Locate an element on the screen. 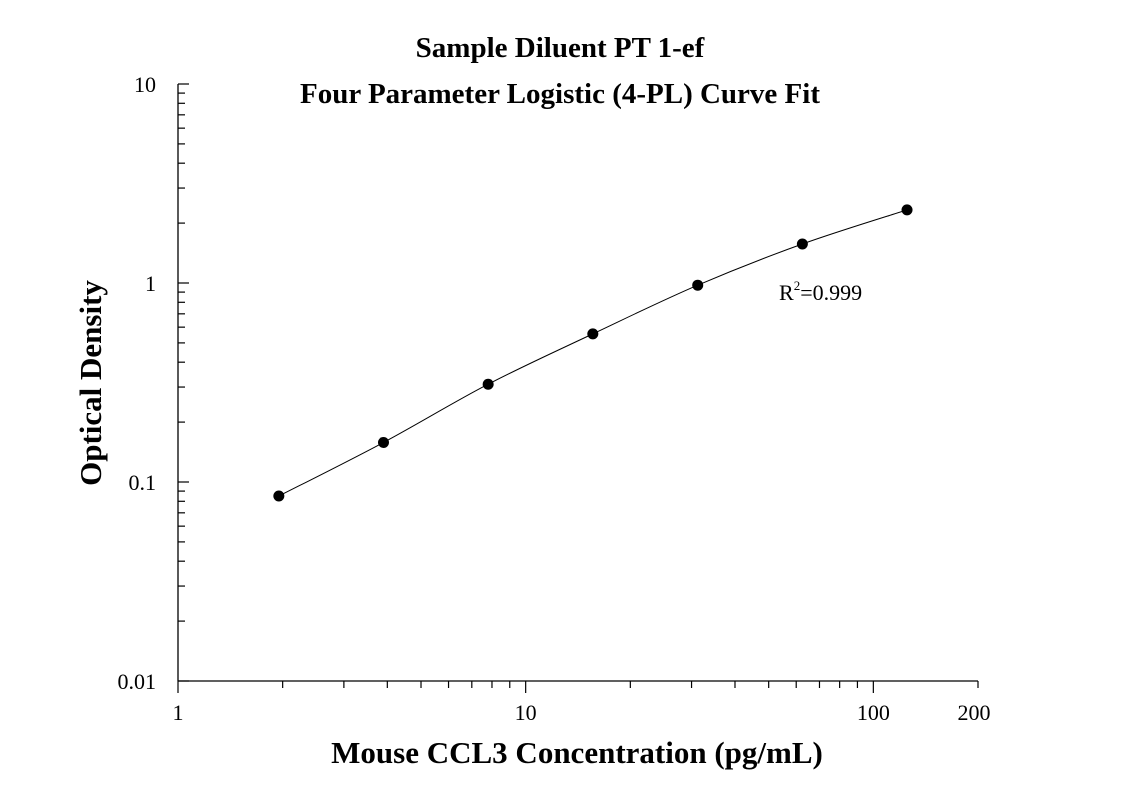 The width and height of the screenshot is (1129, 800). x-tick-label: 1 is located at coordinates (178, 712).